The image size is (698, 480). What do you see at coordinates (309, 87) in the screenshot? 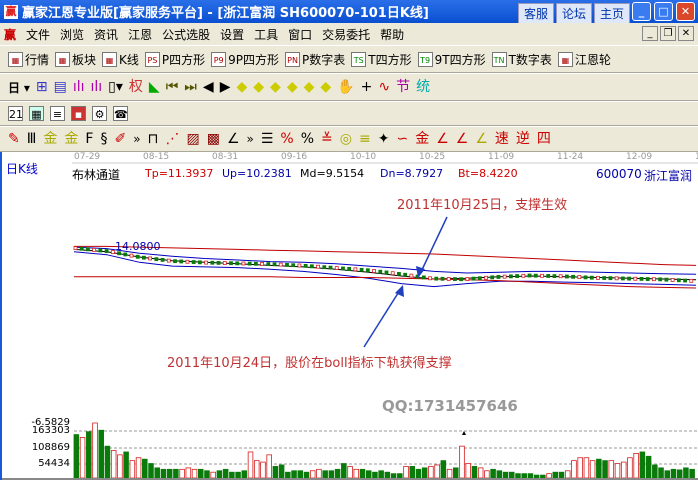
I see `expand-icon: ◆` at bounding box center [309, 87].